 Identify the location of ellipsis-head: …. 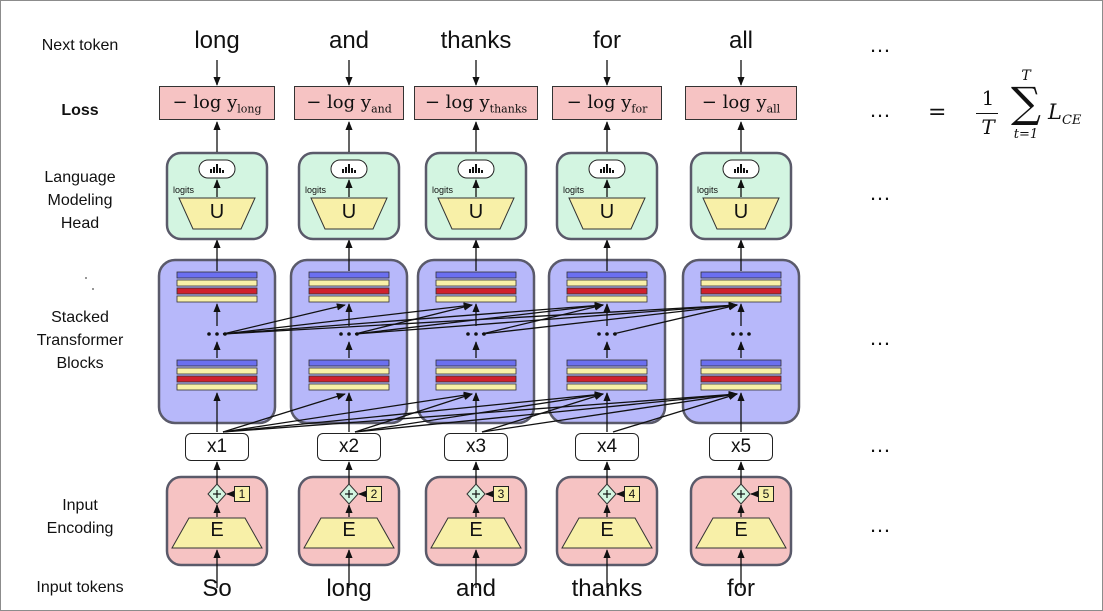
(880, 192).